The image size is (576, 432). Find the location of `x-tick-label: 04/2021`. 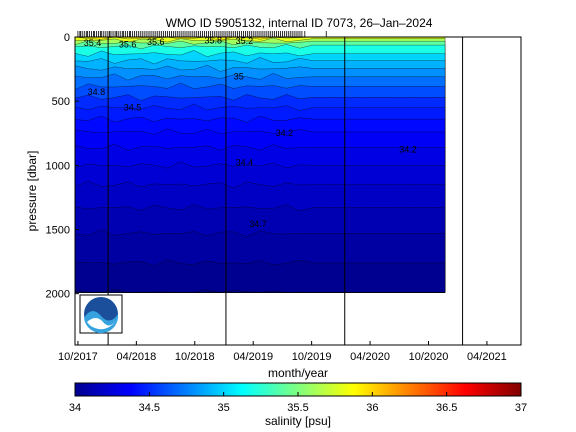

x-tick-label: 04/2021 is located at coordinates (487, 357).